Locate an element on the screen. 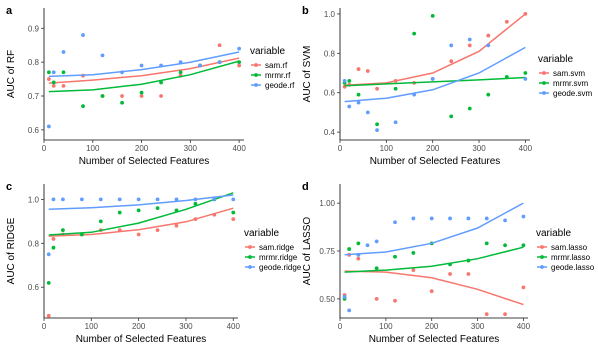 This screenshot has width=598, height=352. legend-title: variable is located at coordinates (267, 51).